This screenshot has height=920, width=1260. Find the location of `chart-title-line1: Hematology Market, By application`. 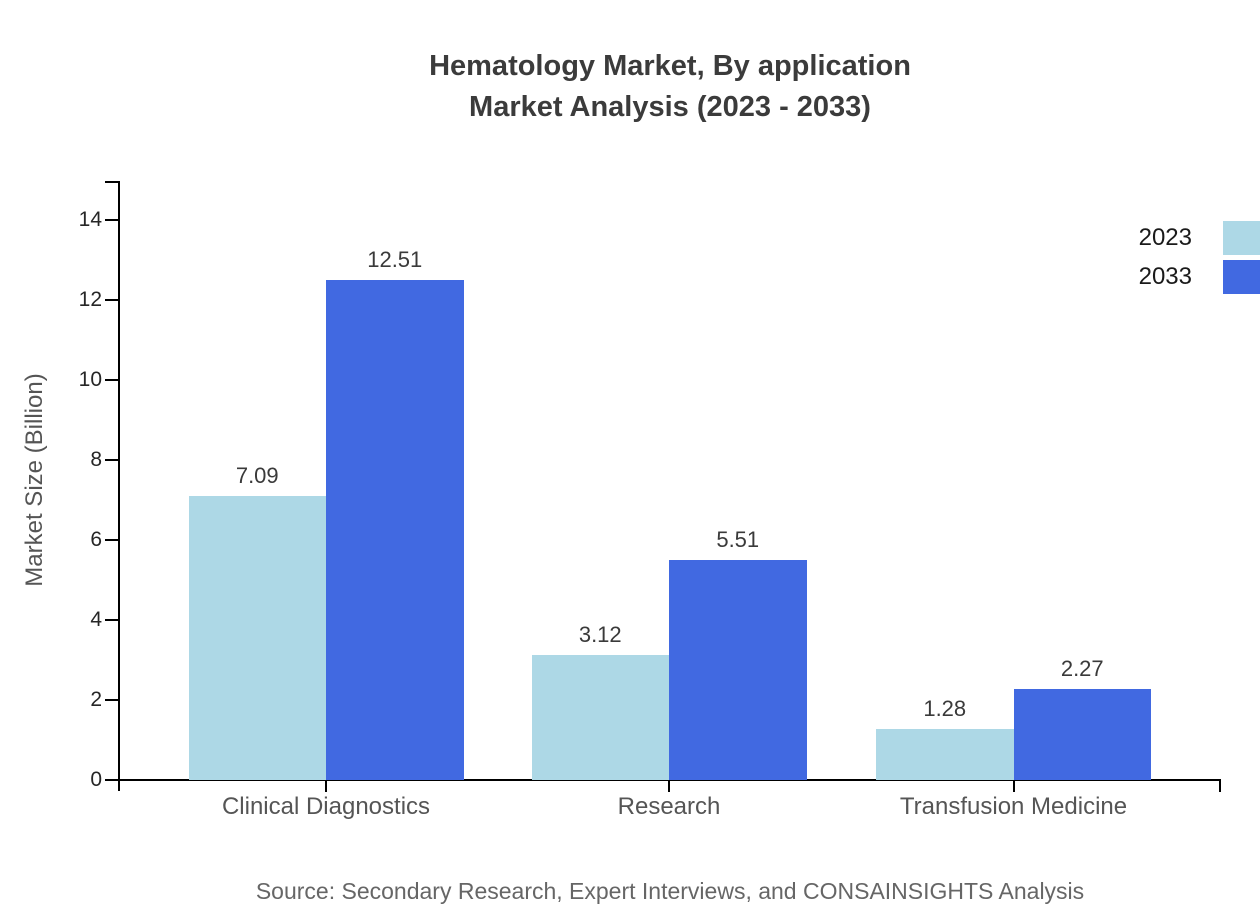

chart-title-line1: Hematology Market, By application is located at coordinates (670, 66).